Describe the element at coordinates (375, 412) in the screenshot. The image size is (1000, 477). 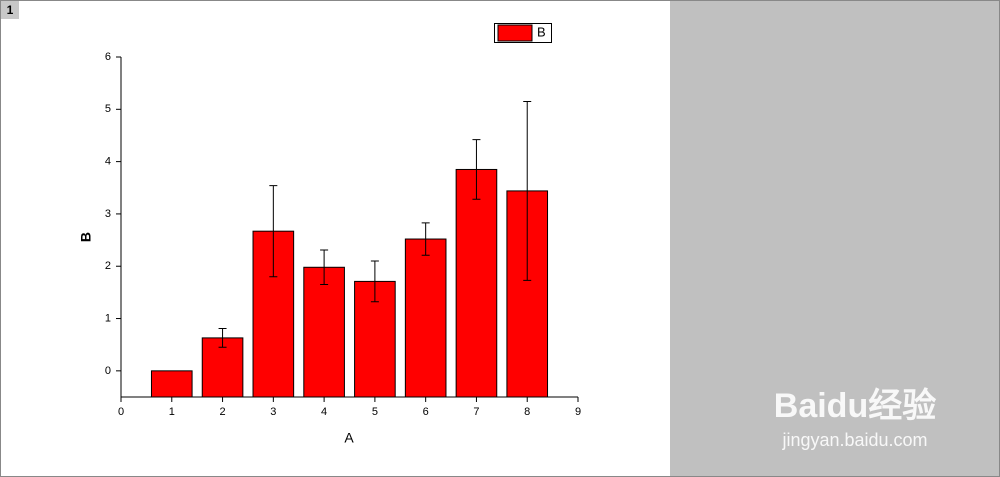
I see `x-tick-label: 5` at that location.